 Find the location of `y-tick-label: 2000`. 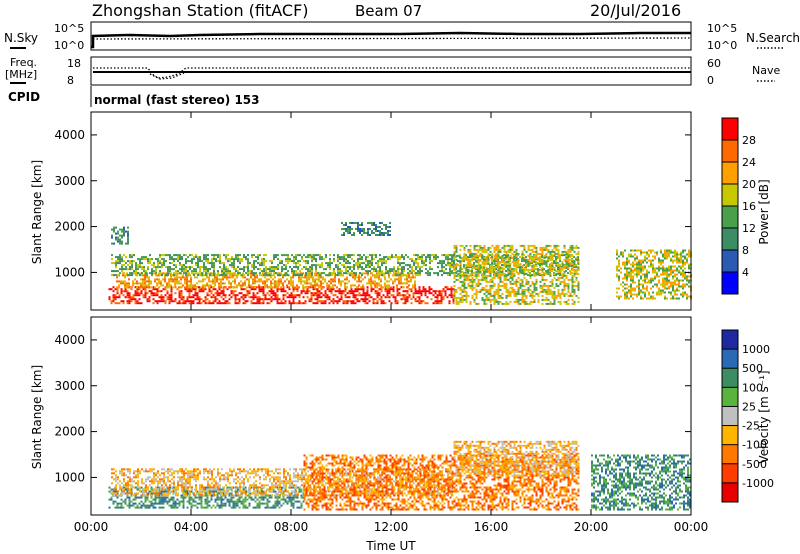

y-tick-label: 2000 is located at coordinates (69, 227).